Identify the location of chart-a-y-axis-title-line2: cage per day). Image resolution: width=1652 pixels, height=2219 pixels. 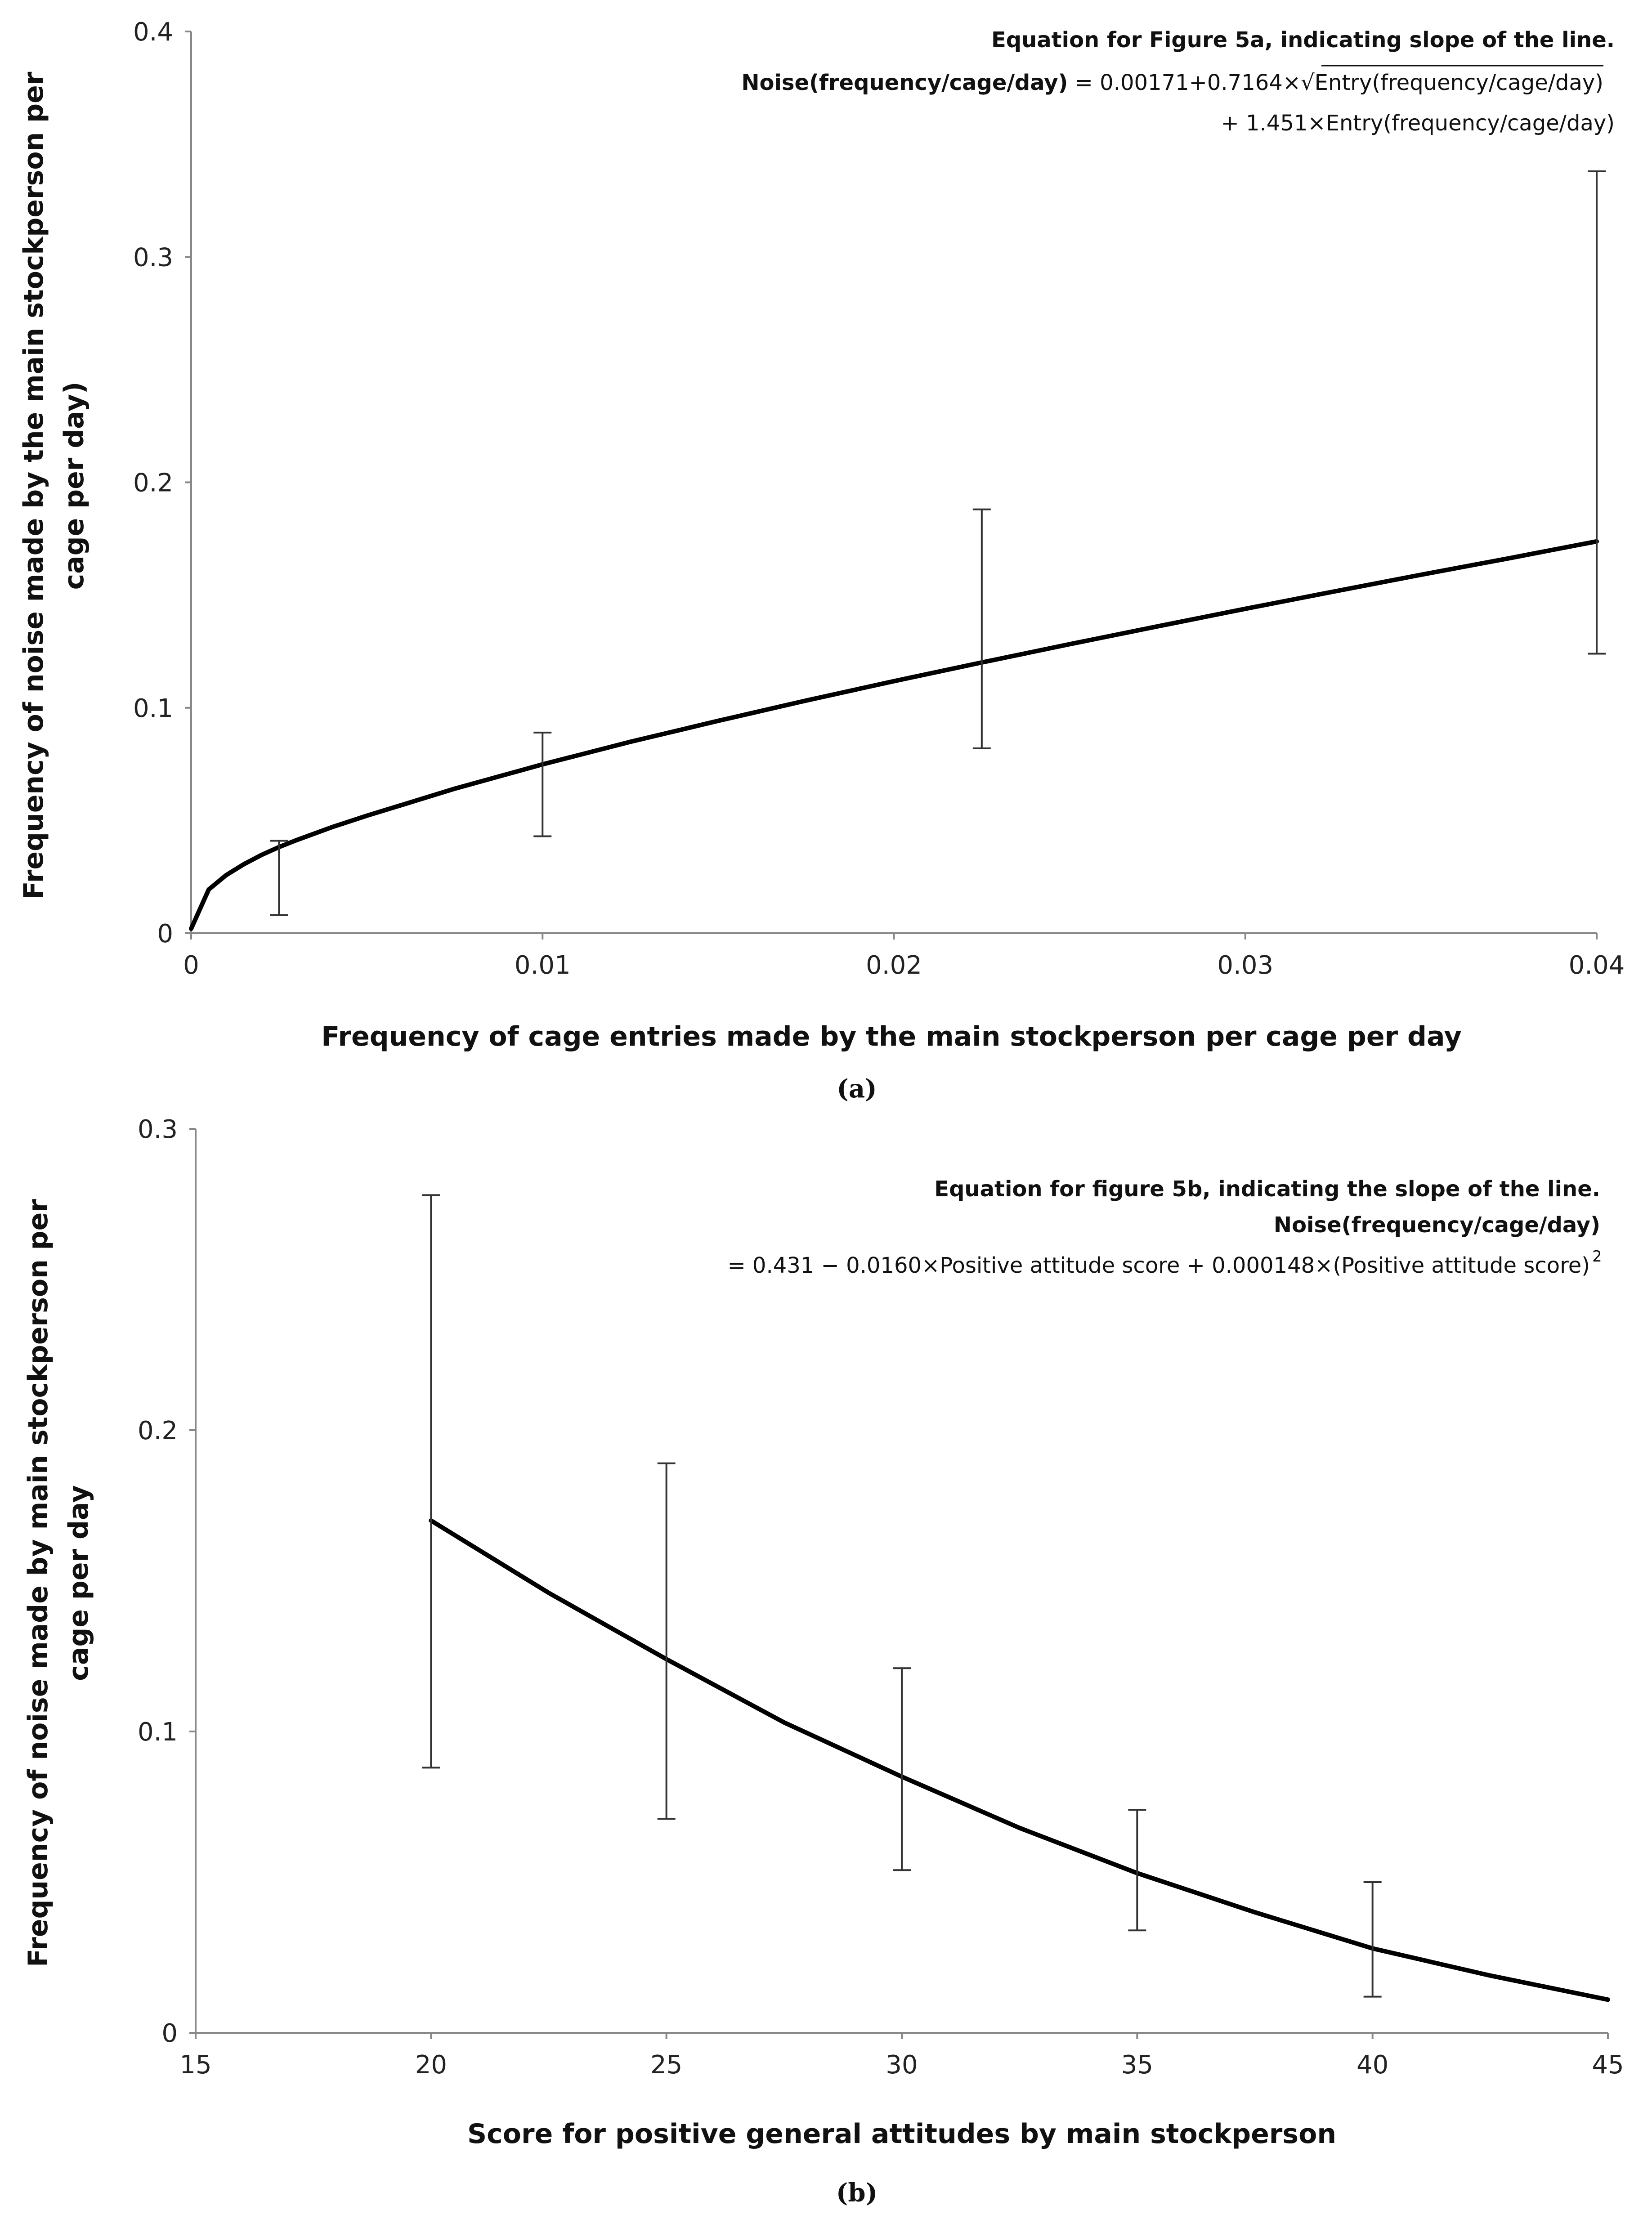
(74, 486).